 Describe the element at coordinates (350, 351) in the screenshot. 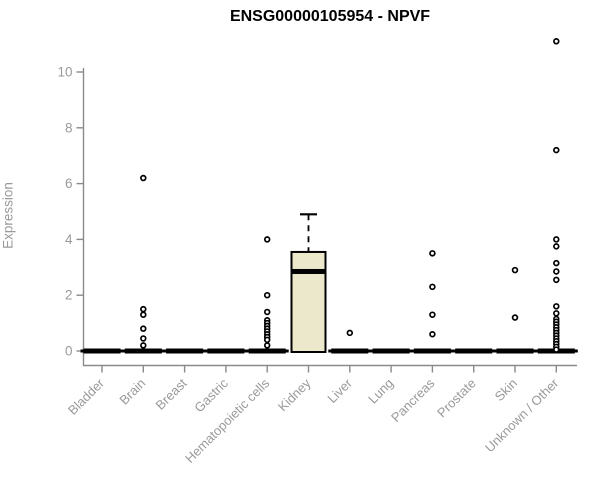

I see `zero-bar-liver` at that location.